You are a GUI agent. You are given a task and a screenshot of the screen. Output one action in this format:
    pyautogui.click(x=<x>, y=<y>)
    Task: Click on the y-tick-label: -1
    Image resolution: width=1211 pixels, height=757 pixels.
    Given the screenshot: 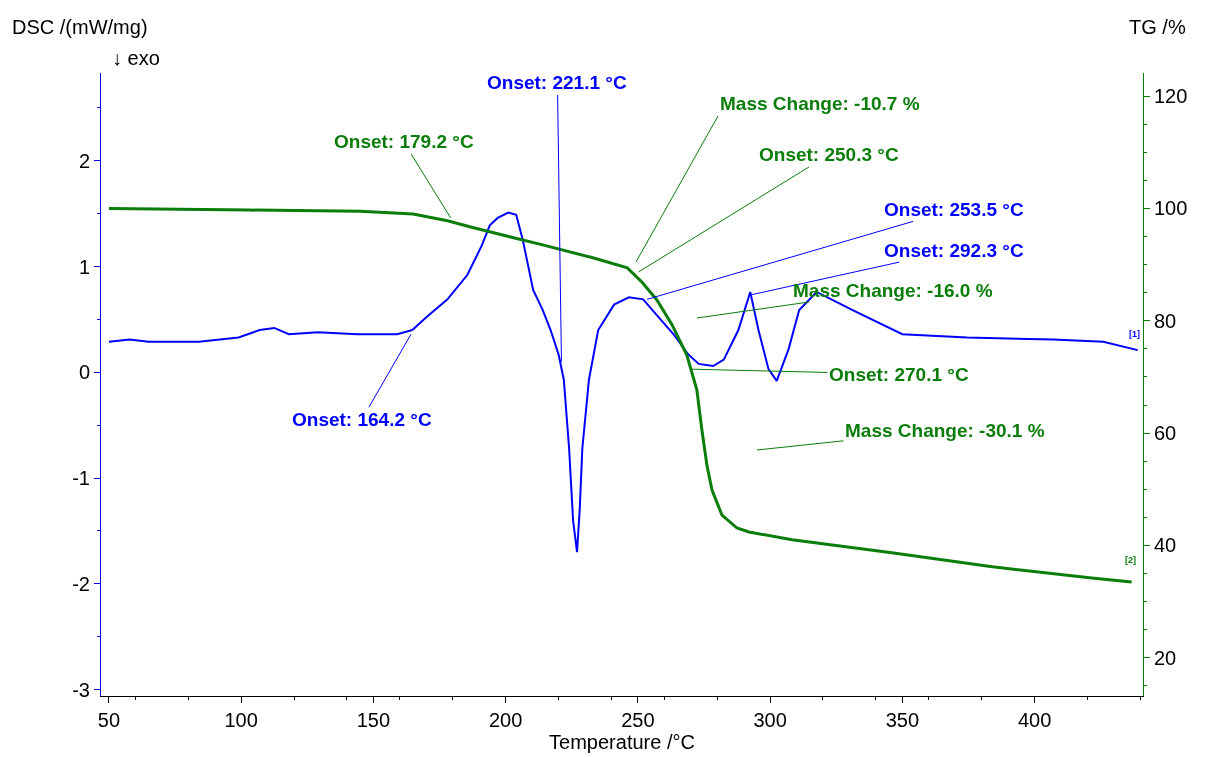 What is the action you would take?
    pyautogui.click(x=81, y=478)
    